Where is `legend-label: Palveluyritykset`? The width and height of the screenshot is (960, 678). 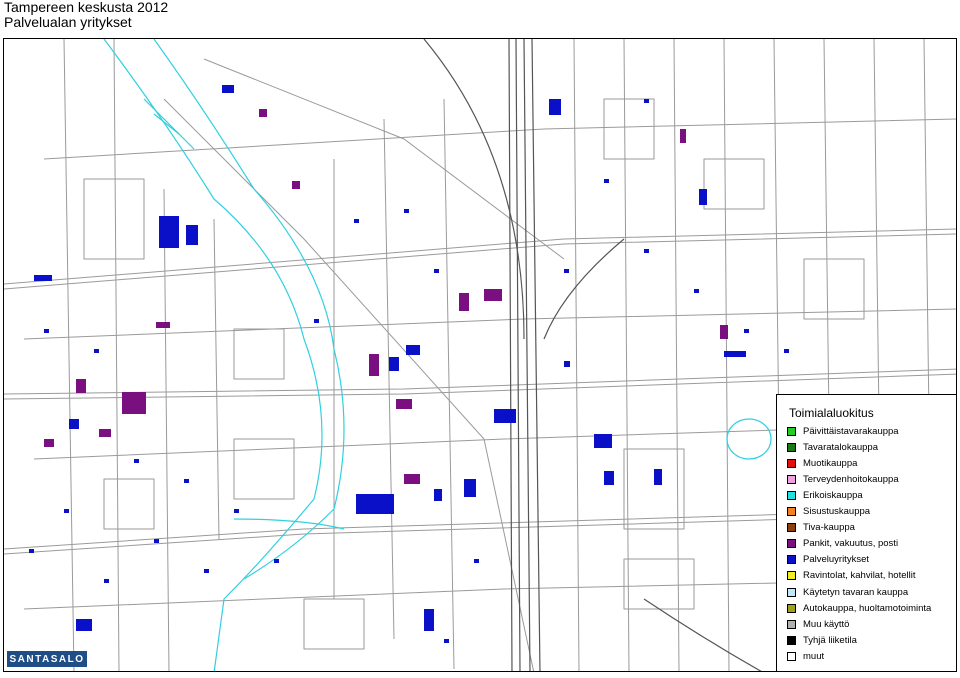 legend-label: Palveluyritykset is located at coordinates (836, 560).